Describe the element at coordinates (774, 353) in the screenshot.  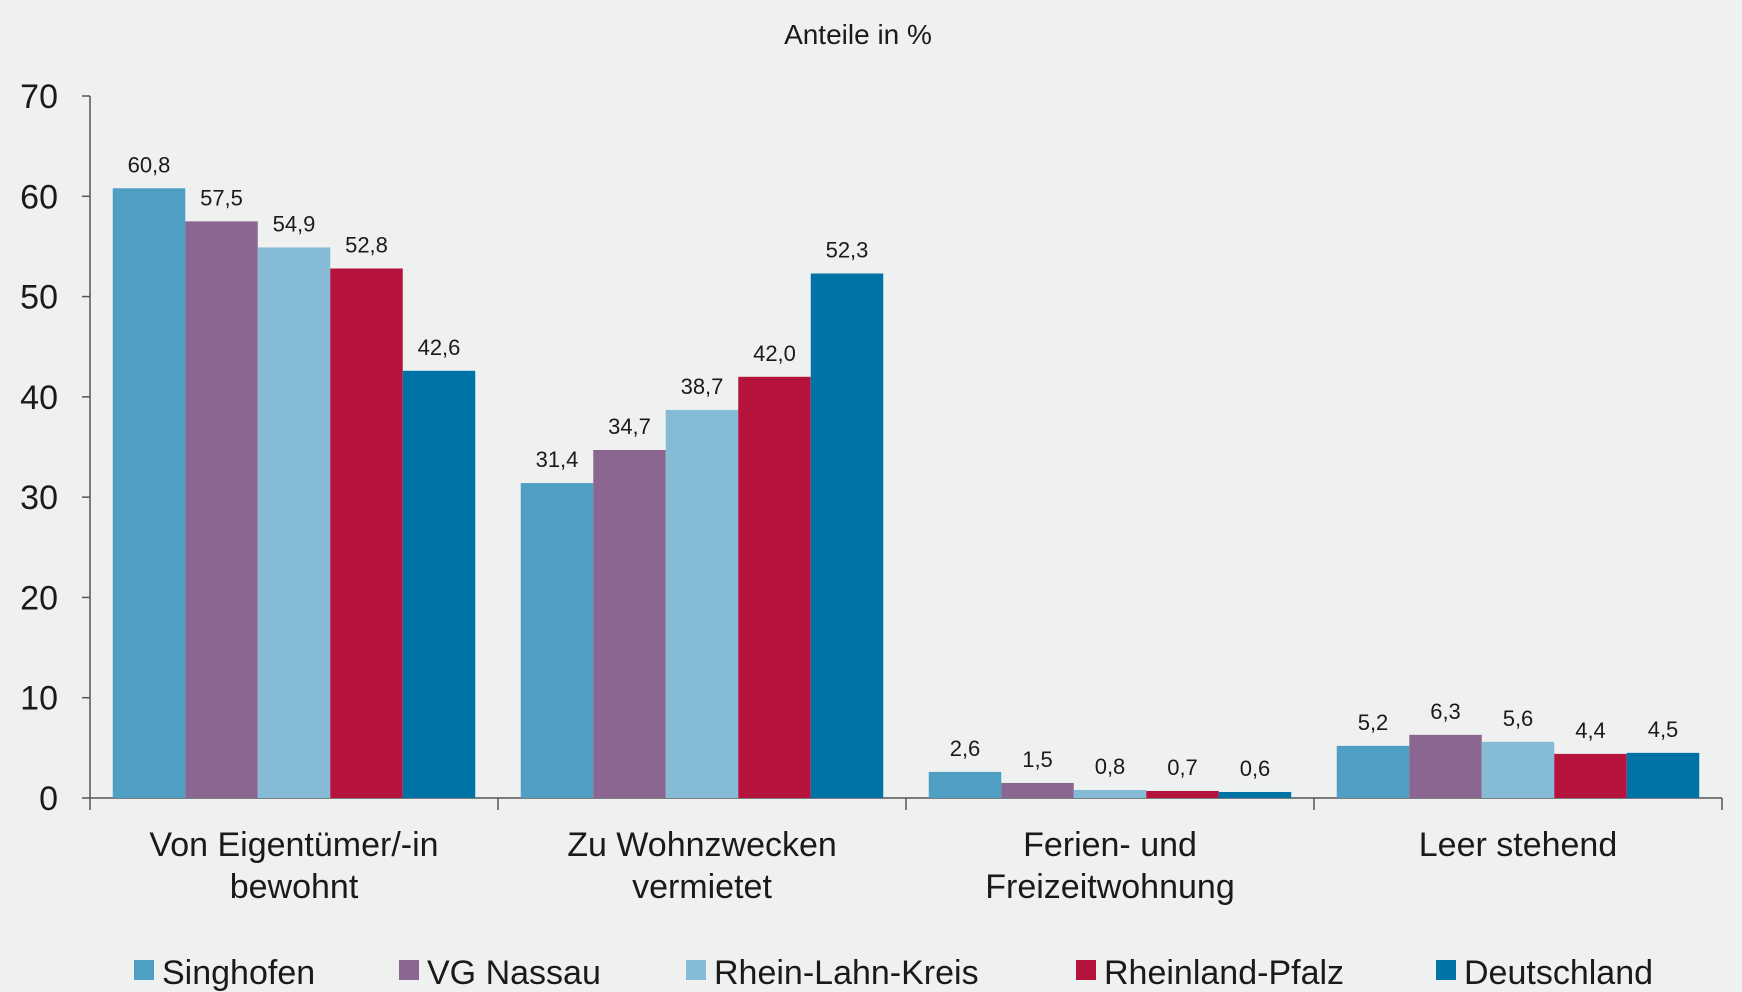
I see `data-label: 42,0` at that location.